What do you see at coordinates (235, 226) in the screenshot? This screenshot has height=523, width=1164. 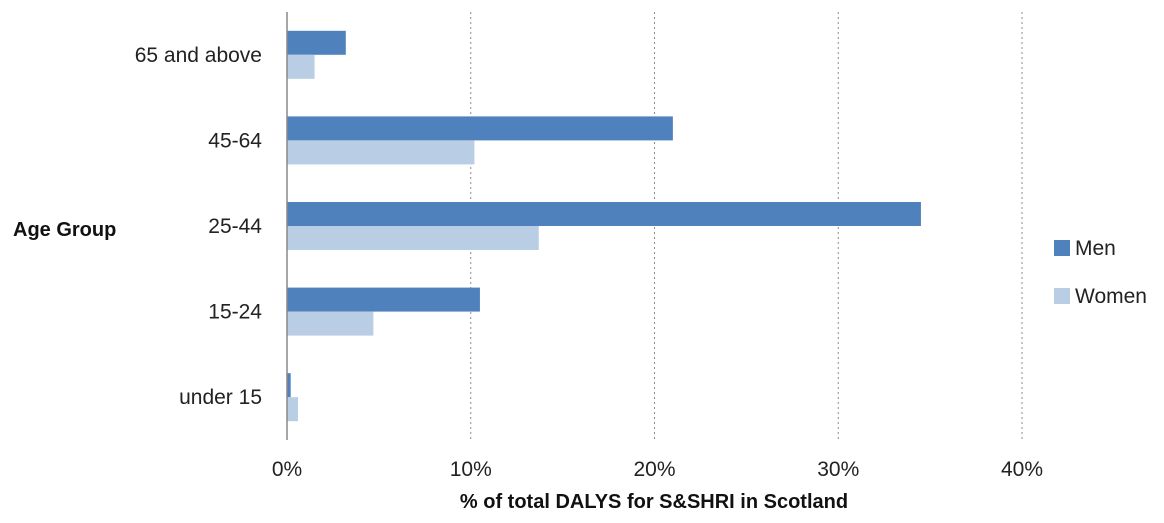 I see `category-label: 25-44` at bounding box center [235, 226].